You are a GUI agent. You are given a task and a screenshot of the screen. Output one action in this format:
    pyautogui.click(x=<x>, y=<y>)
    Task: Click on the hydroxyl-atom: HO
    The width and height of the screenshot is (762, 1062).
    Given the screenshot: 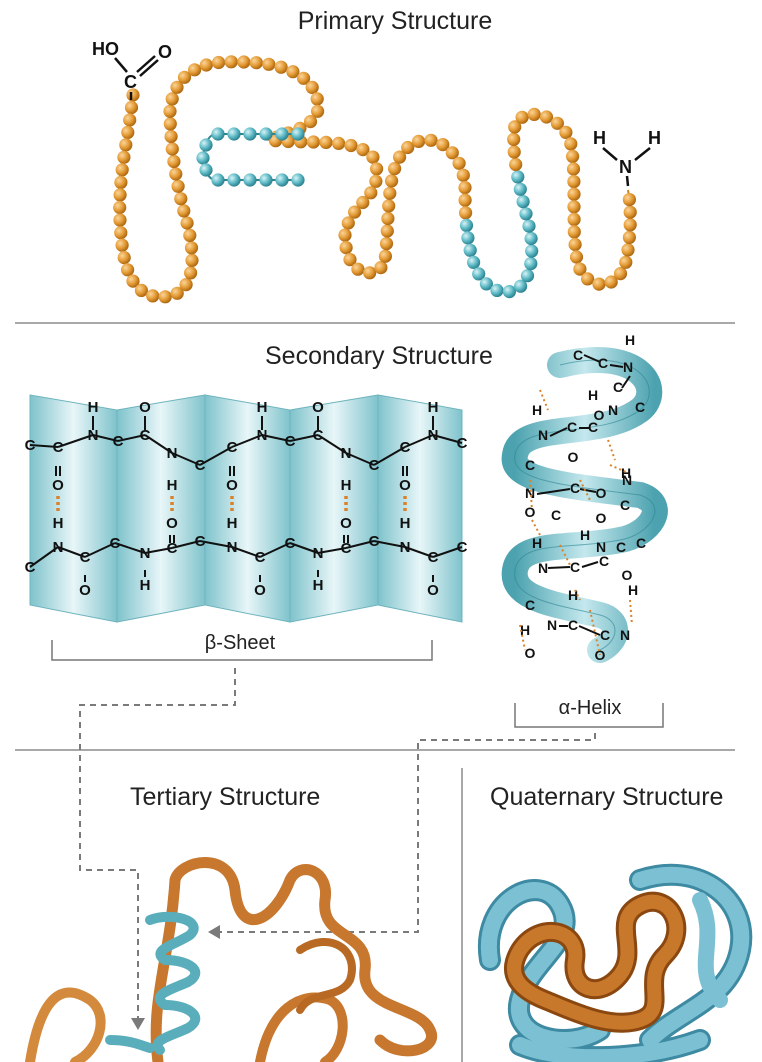 What is the action you would take?
    pyautogui.click(x=105, y=49)
    